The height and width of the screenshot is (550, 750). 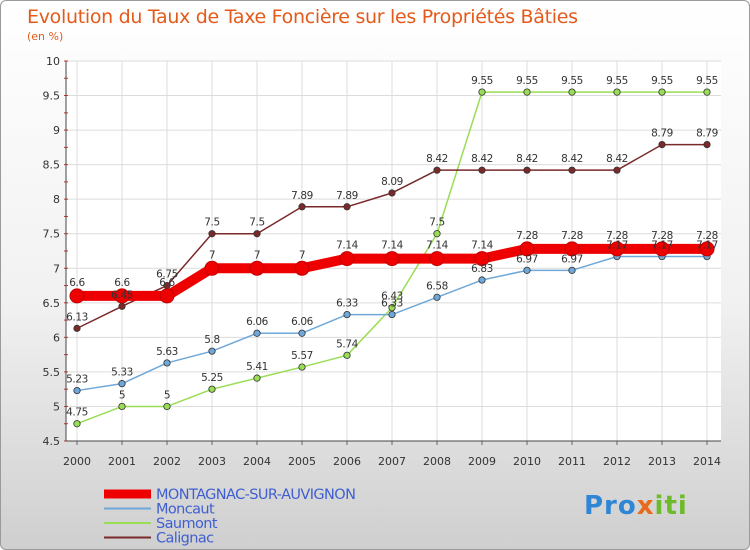 What do you see at coordinates (52, 372) in the screenshot?
I see `y-tick-label: 5.5` at bounding box center [52, 372].